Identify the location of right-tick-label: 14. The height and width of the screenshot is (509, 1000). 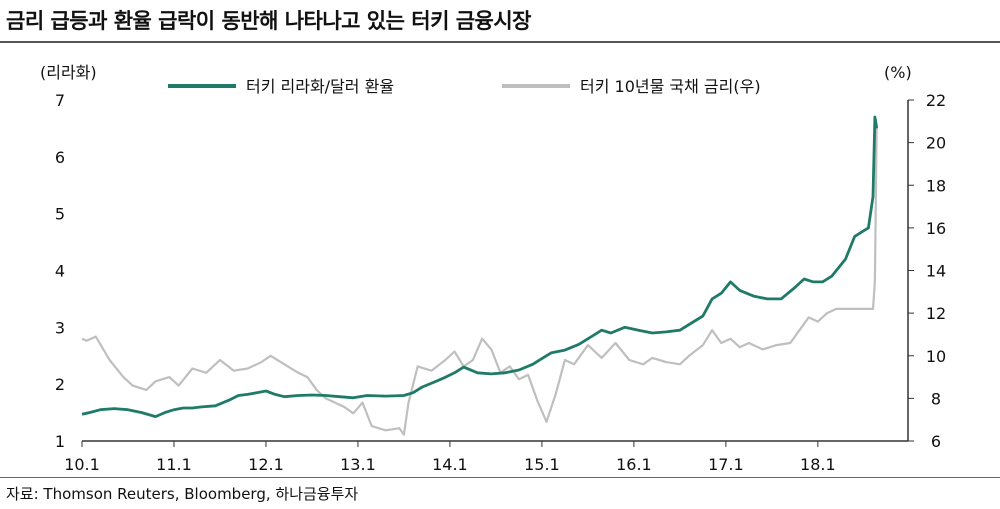
(936, 271).